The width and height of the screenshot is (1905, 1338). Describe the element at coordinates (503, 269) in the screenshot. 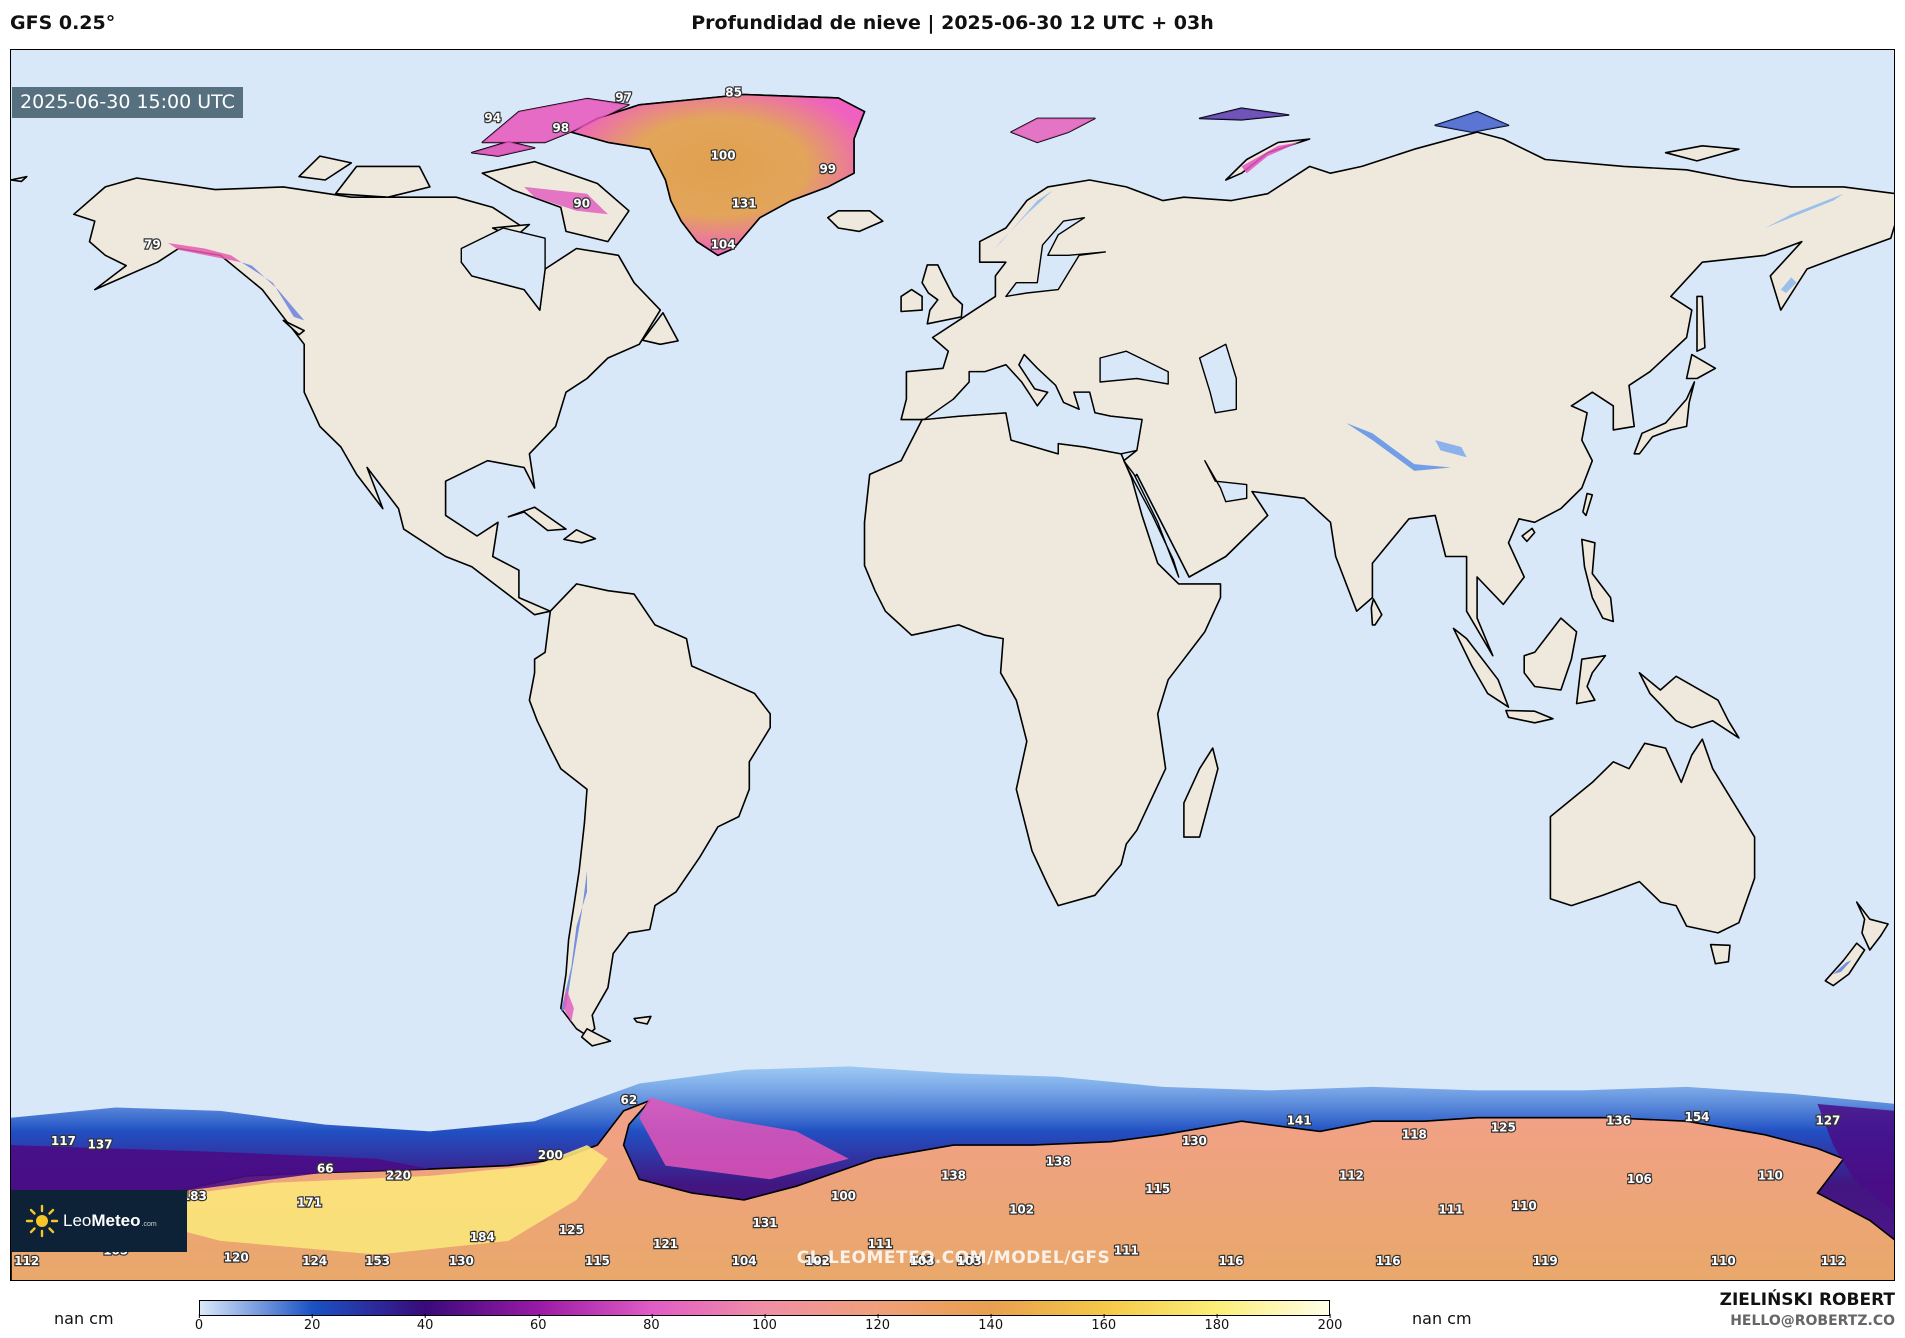

I see `water-hudson-bay` at that location.